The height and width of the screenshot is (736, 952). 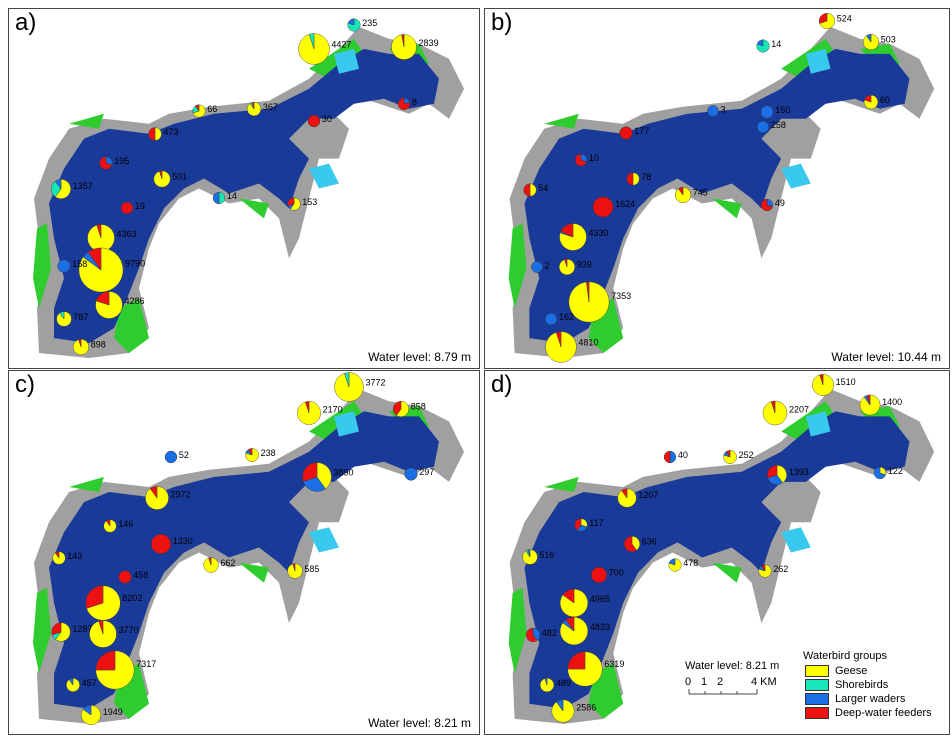 I want to click on bird-count-label: 482, so click(x=549, y=633).